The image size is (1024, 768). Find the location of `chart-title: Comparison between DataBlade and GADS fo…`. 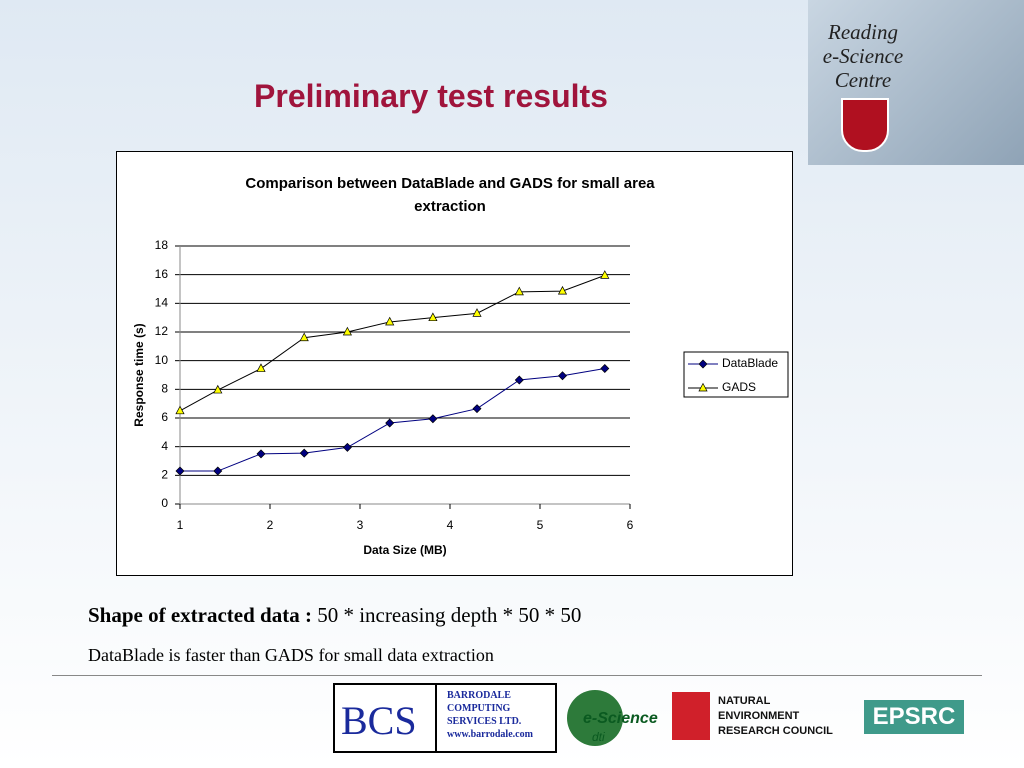

chart-title: Comparison between DataBlade and GADS fo… is located at coordinates (450, 195).